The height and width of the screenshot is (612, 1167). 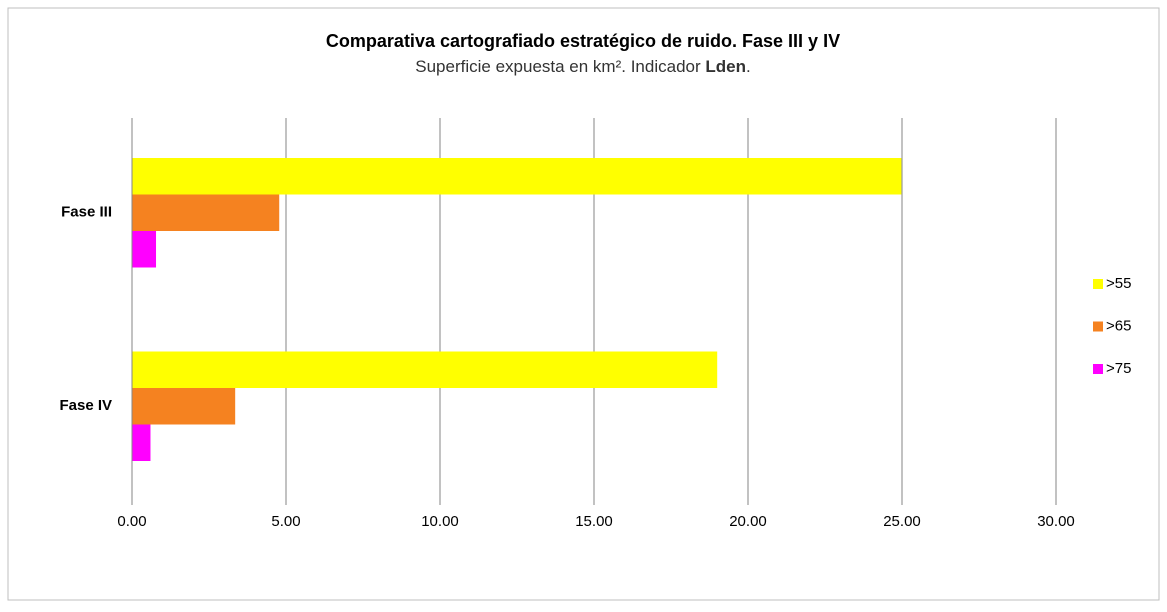 What do you see at coordinates (748, 521) in the screenshot?
I see `x-tick-label: 20.00` at bounding box center [748, 521].